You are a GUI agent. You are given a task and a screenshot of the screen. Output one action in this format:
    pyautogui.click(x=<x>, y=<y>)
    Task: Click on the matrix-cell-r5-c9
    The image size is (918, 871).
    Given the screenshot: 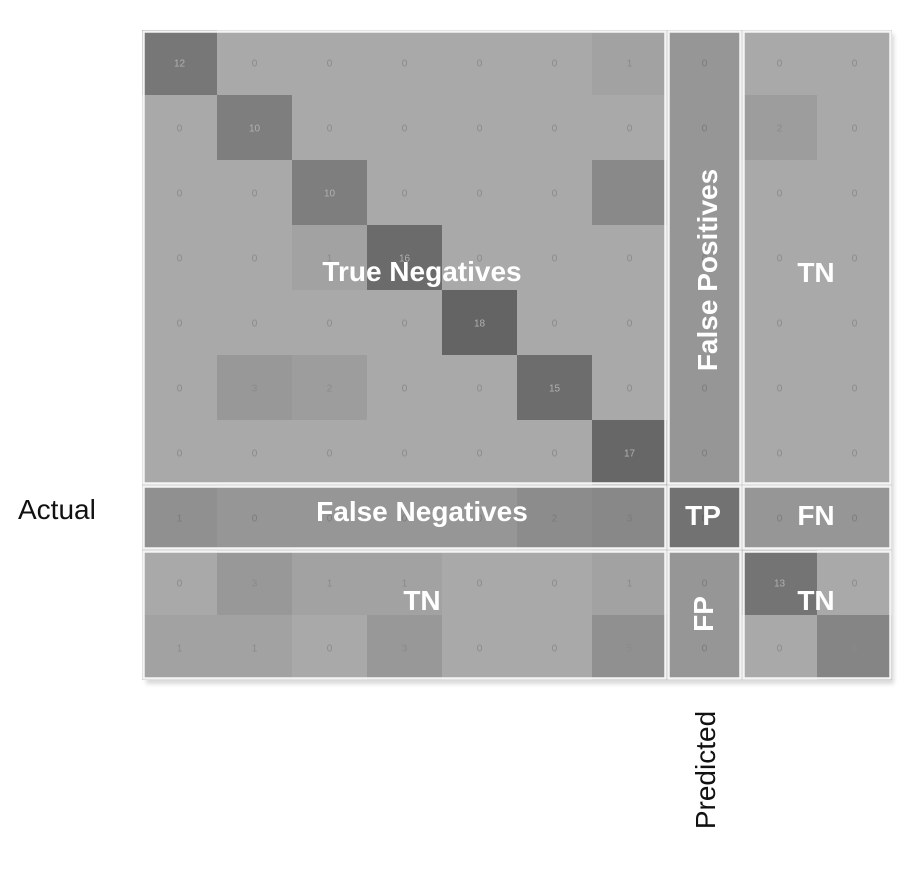 What is the action you would take?
    pyautogui.click(x=854, y=387)
    